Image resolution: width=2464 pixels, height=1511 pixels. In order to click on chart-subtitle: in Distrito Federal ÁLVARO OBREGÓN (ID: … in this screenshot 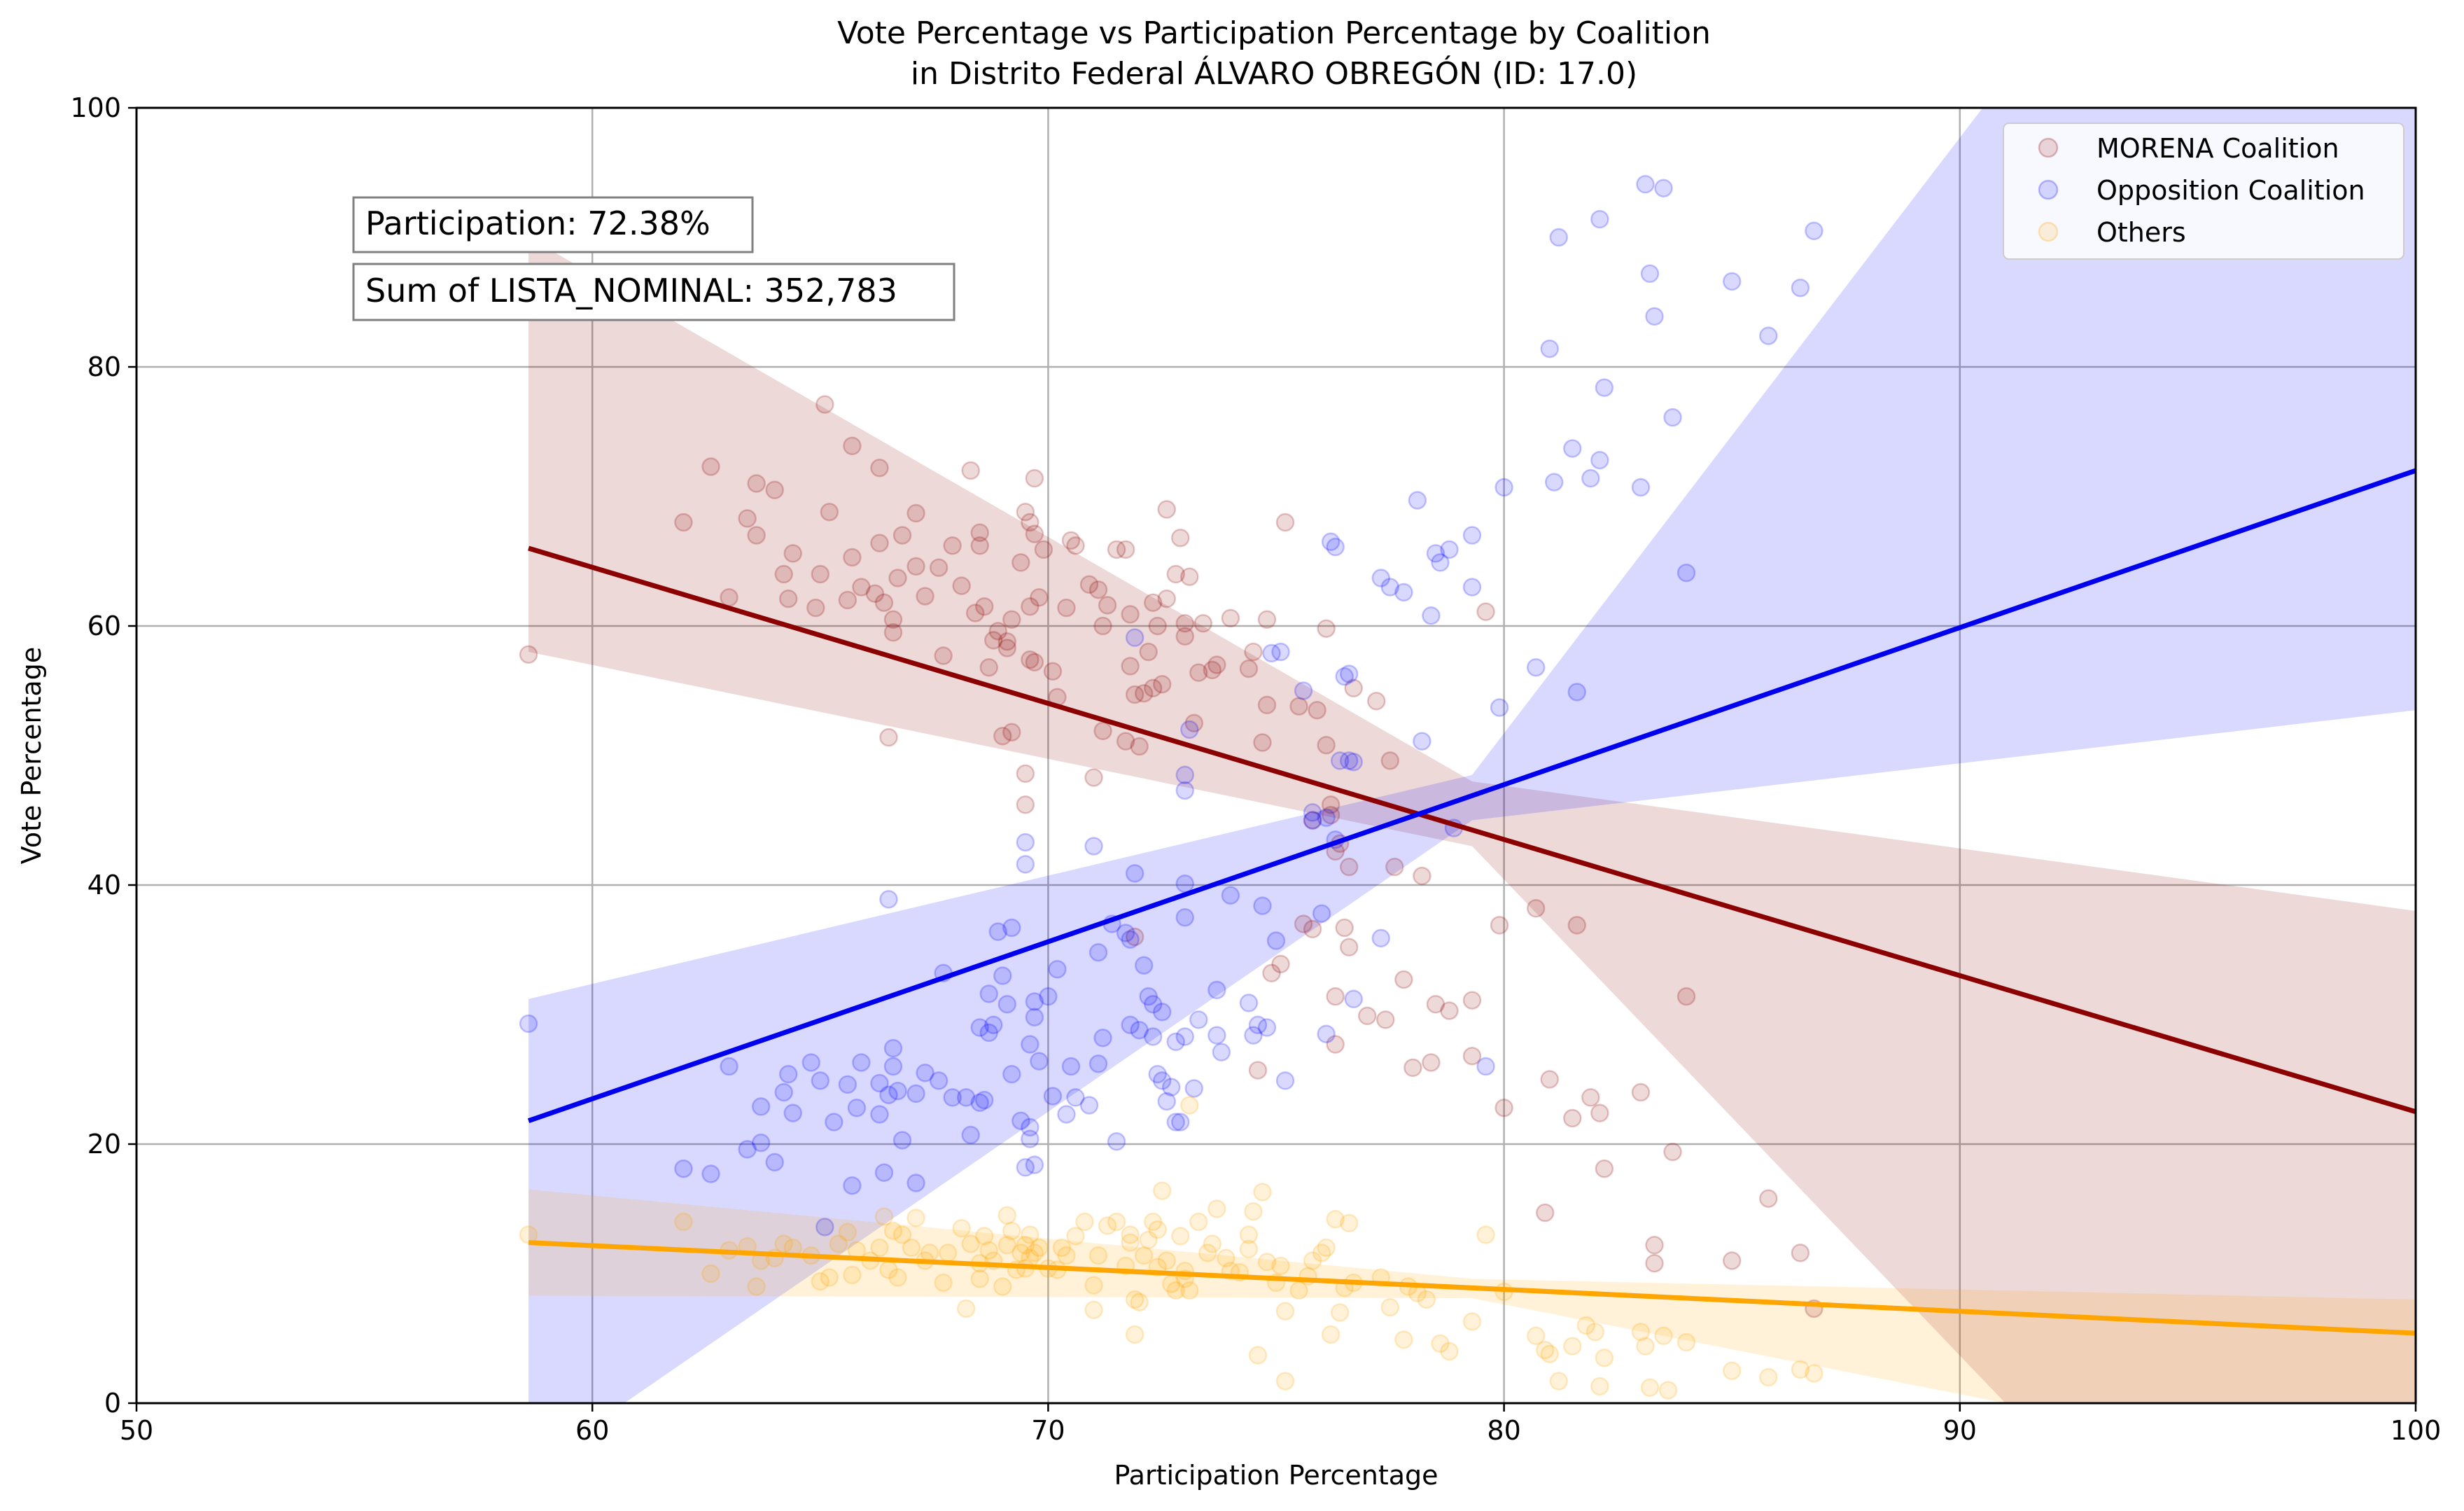, I will do `click(1274, 74)`.